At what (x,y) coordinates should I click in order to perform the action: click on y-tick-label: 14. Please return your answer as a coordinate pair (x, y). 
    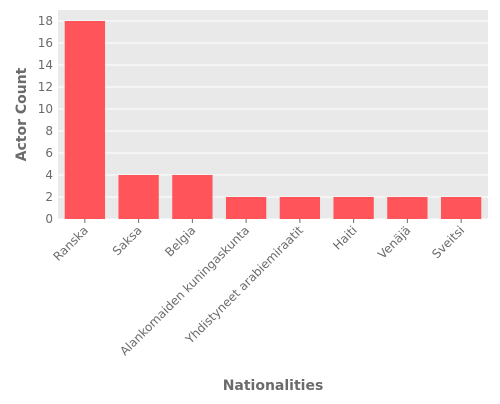
    Looking at the image, I should click on (45, 65).